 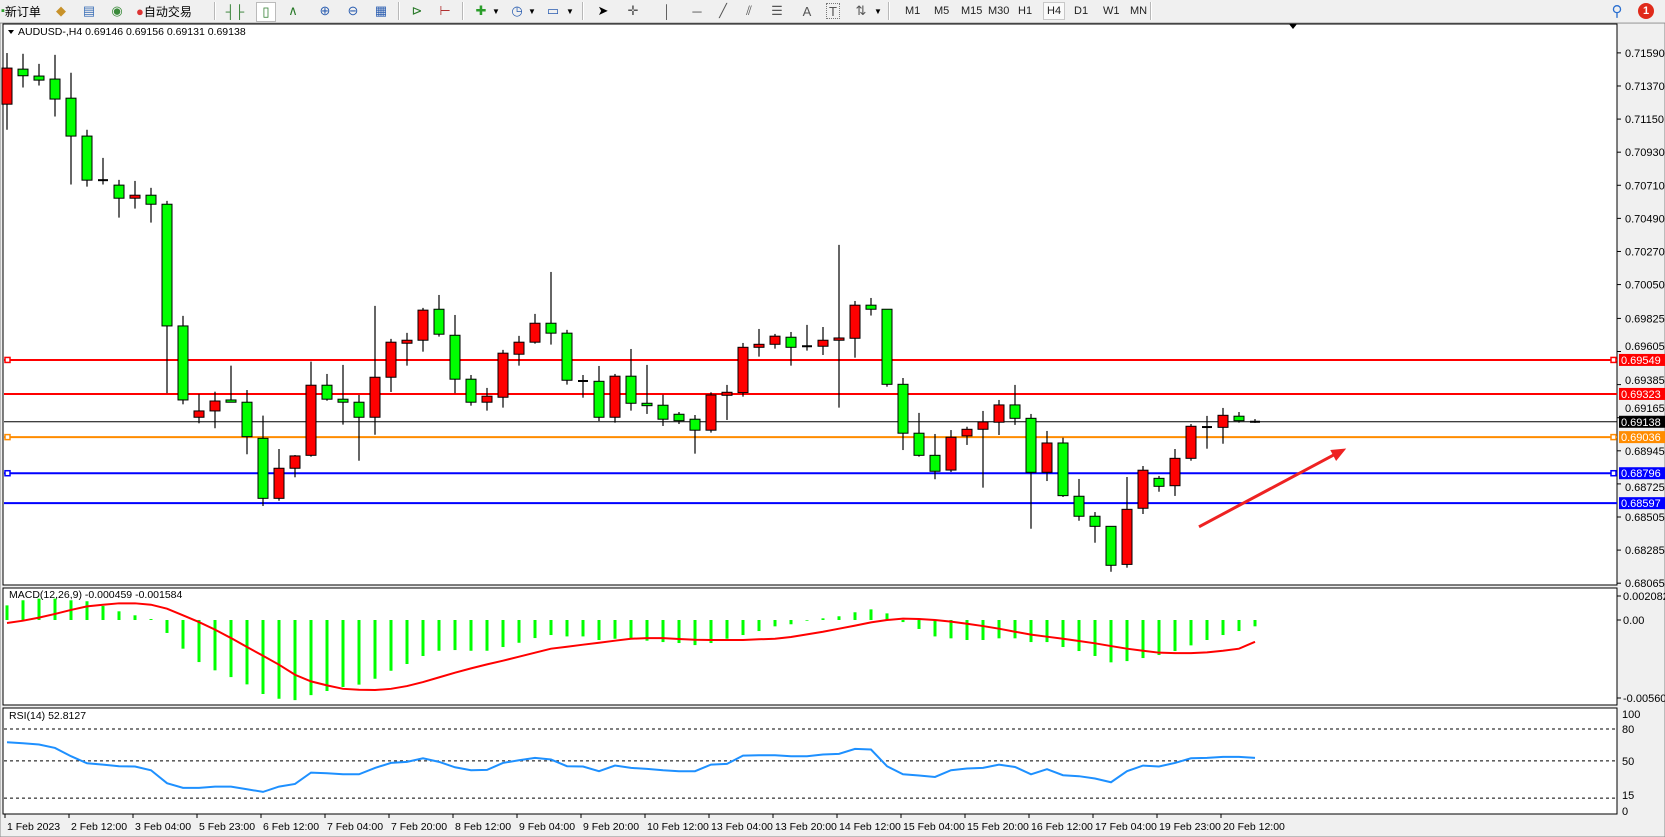 I want to click on time-axis-label: 10 Feb 12:00, so click(x=678, y=827).